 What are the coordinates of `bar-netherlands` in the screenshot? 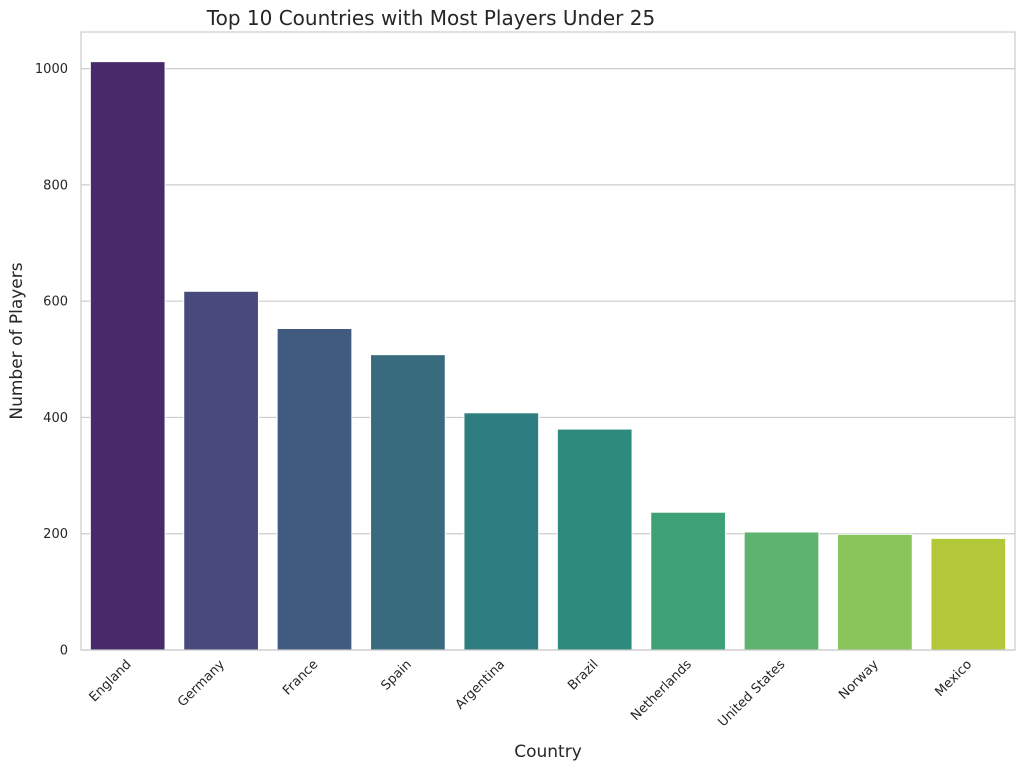 It's located at (688, 581).